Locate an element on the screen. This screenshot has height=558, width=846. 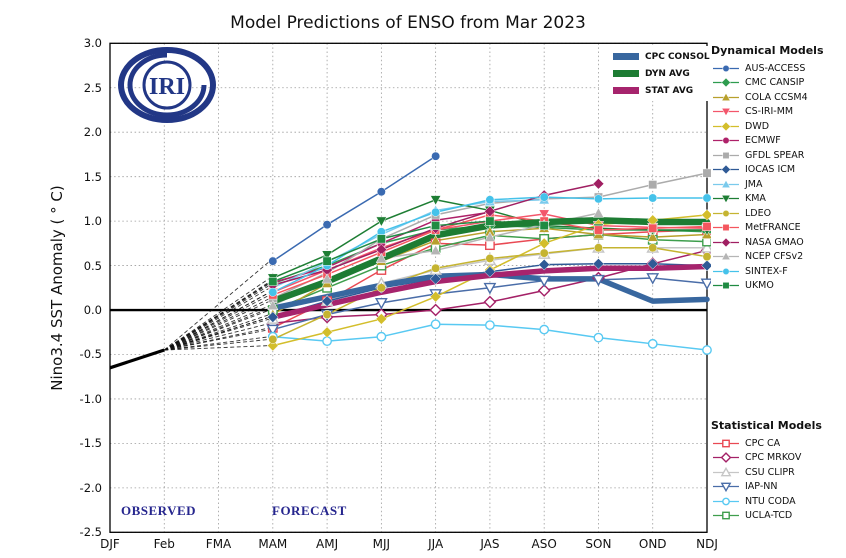
legend-item-aus-access: AUS-ACCESS is located at coordinates (778, 68).